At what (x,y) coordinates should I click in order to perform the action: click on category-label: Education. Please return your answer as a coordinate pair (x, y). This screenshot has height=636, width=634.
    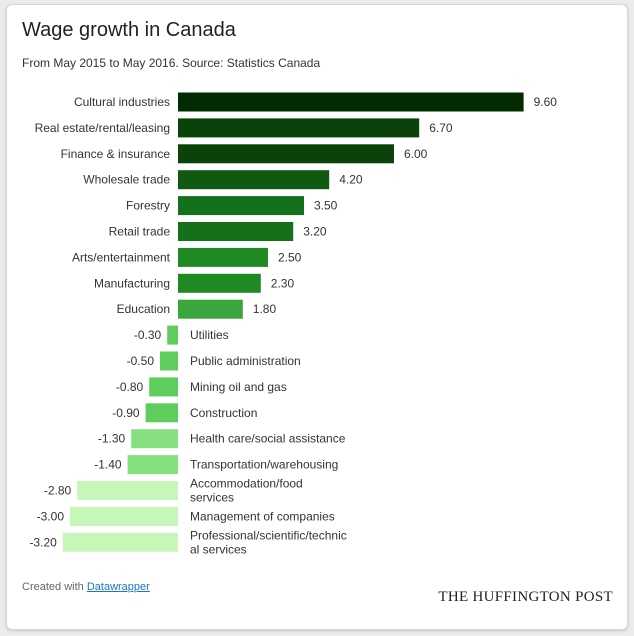
    Looking at the image, I should click on (143, 309).